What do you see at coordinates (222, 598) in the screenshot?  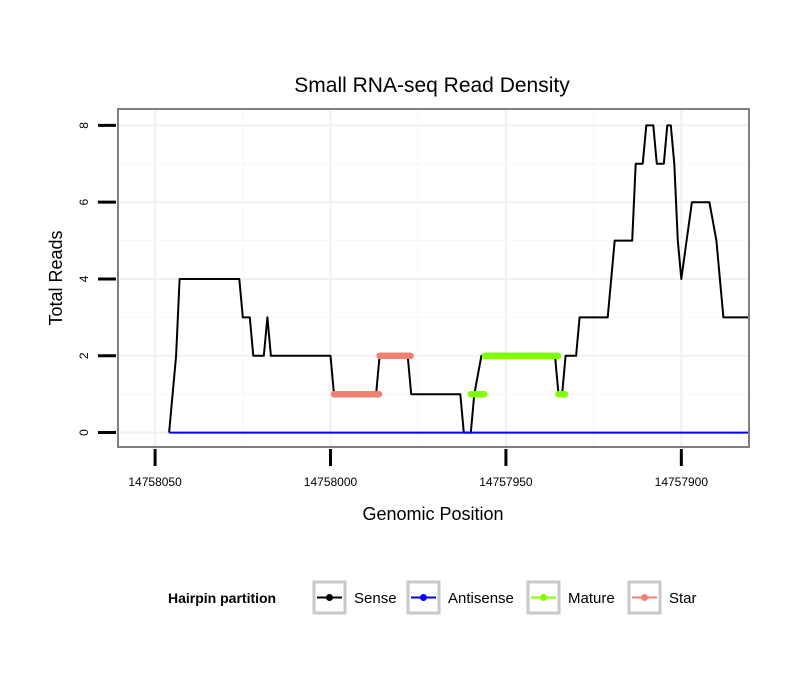 I see `legend-title: Hairpin partition` at bounding box center [222, 598].